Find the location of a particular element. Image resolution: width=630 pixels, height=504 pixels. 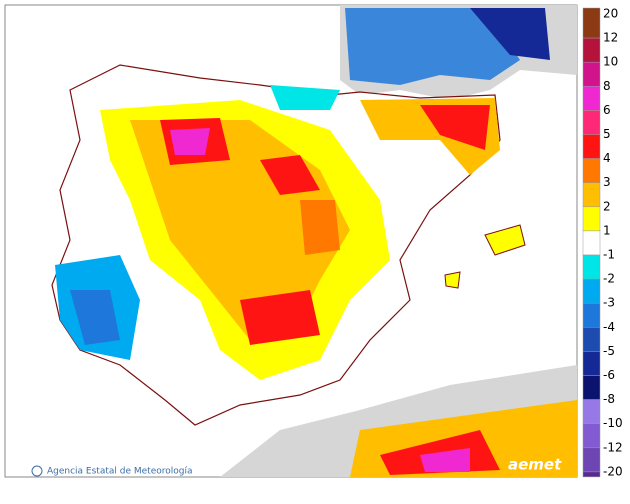

legend-label: 4 is located at coordinates (607, 158).